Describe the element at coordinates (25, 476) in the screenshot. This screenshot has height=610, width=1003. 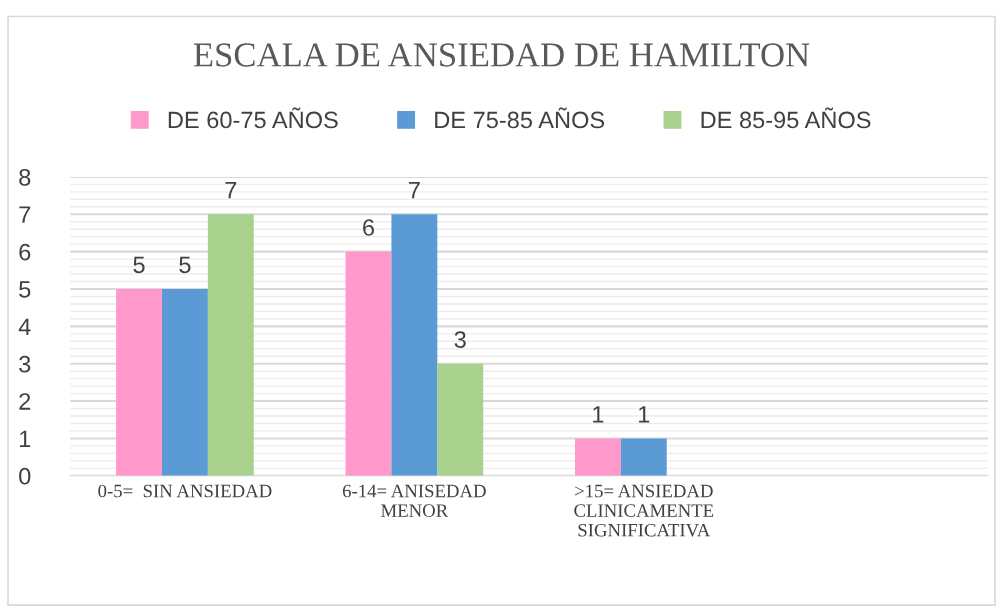
I see `y-tick-label: 0` at that location.